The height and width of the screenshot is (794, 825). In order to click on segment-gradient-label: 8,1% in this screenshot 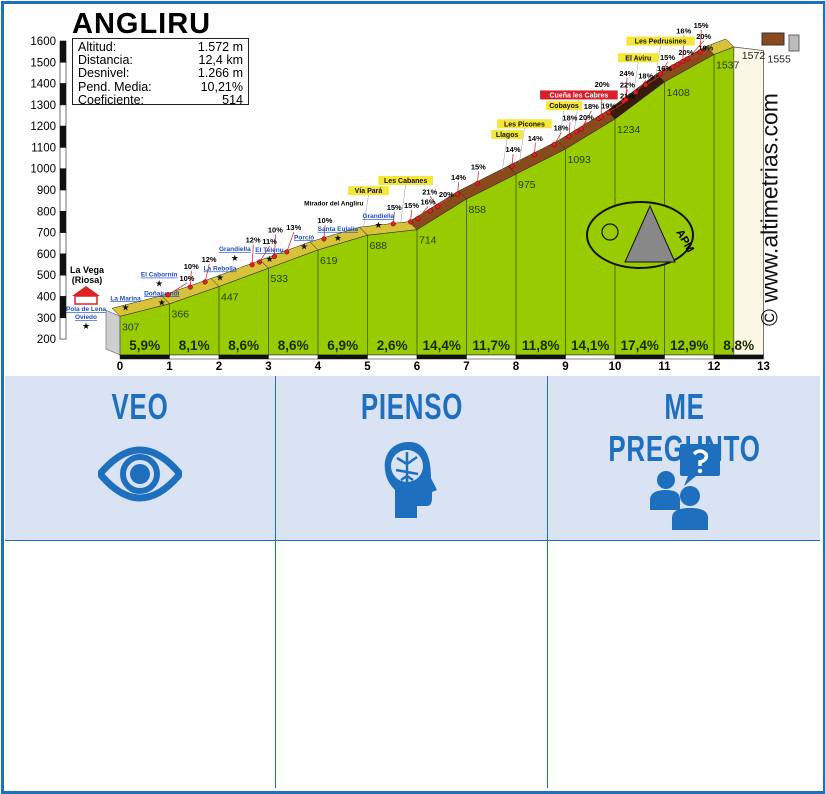, I will do `click(194, 345)`.